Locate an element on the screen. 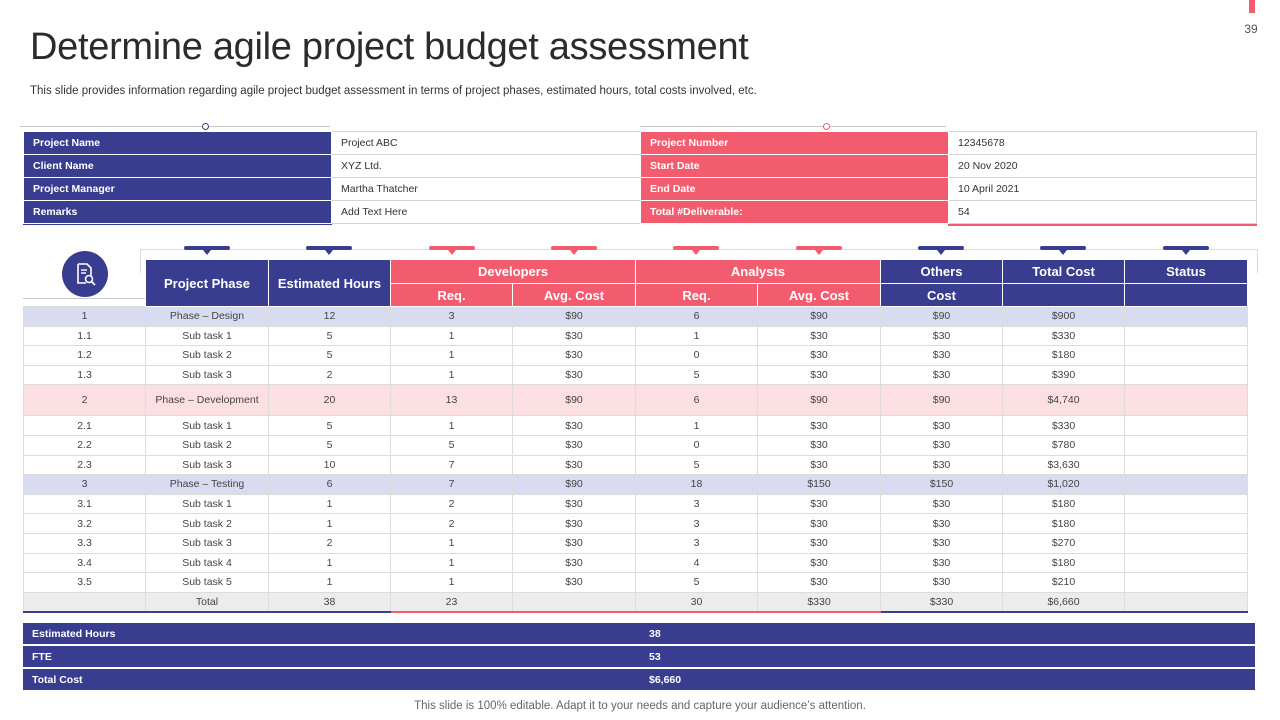 This screenshot has height=720, width=1280. info-label: Project Number is located at coordinates (794, 143).